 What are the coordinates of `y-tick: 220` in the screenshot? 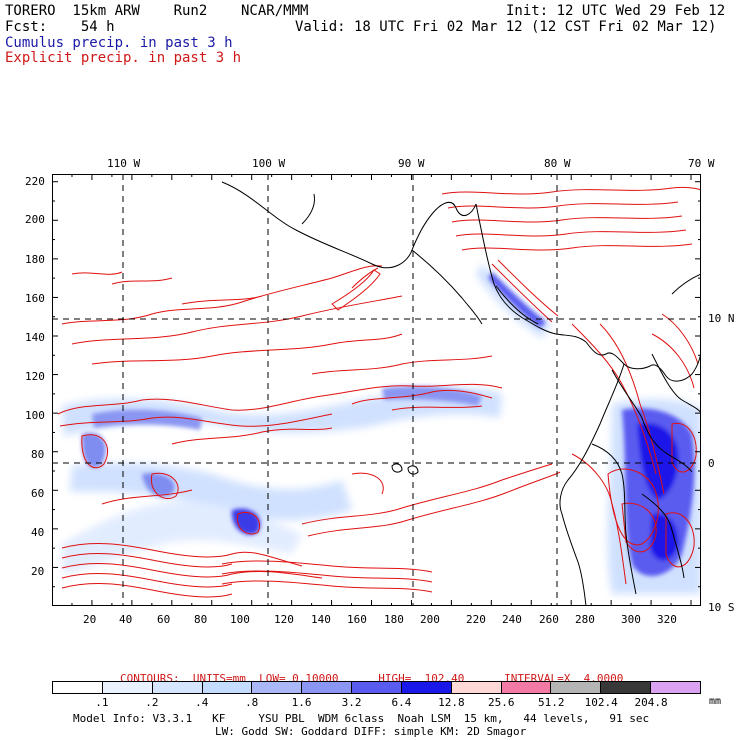 It's located at (35, 181).